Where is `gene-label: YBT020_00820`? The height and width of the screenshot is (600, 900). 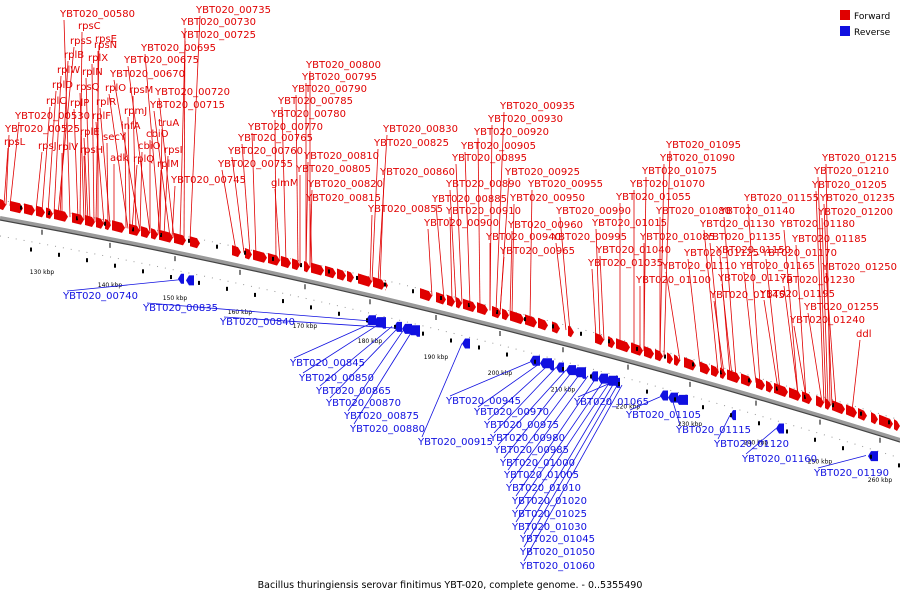
gene-label: YBT020_00820 is located at coordinates (345, 184).